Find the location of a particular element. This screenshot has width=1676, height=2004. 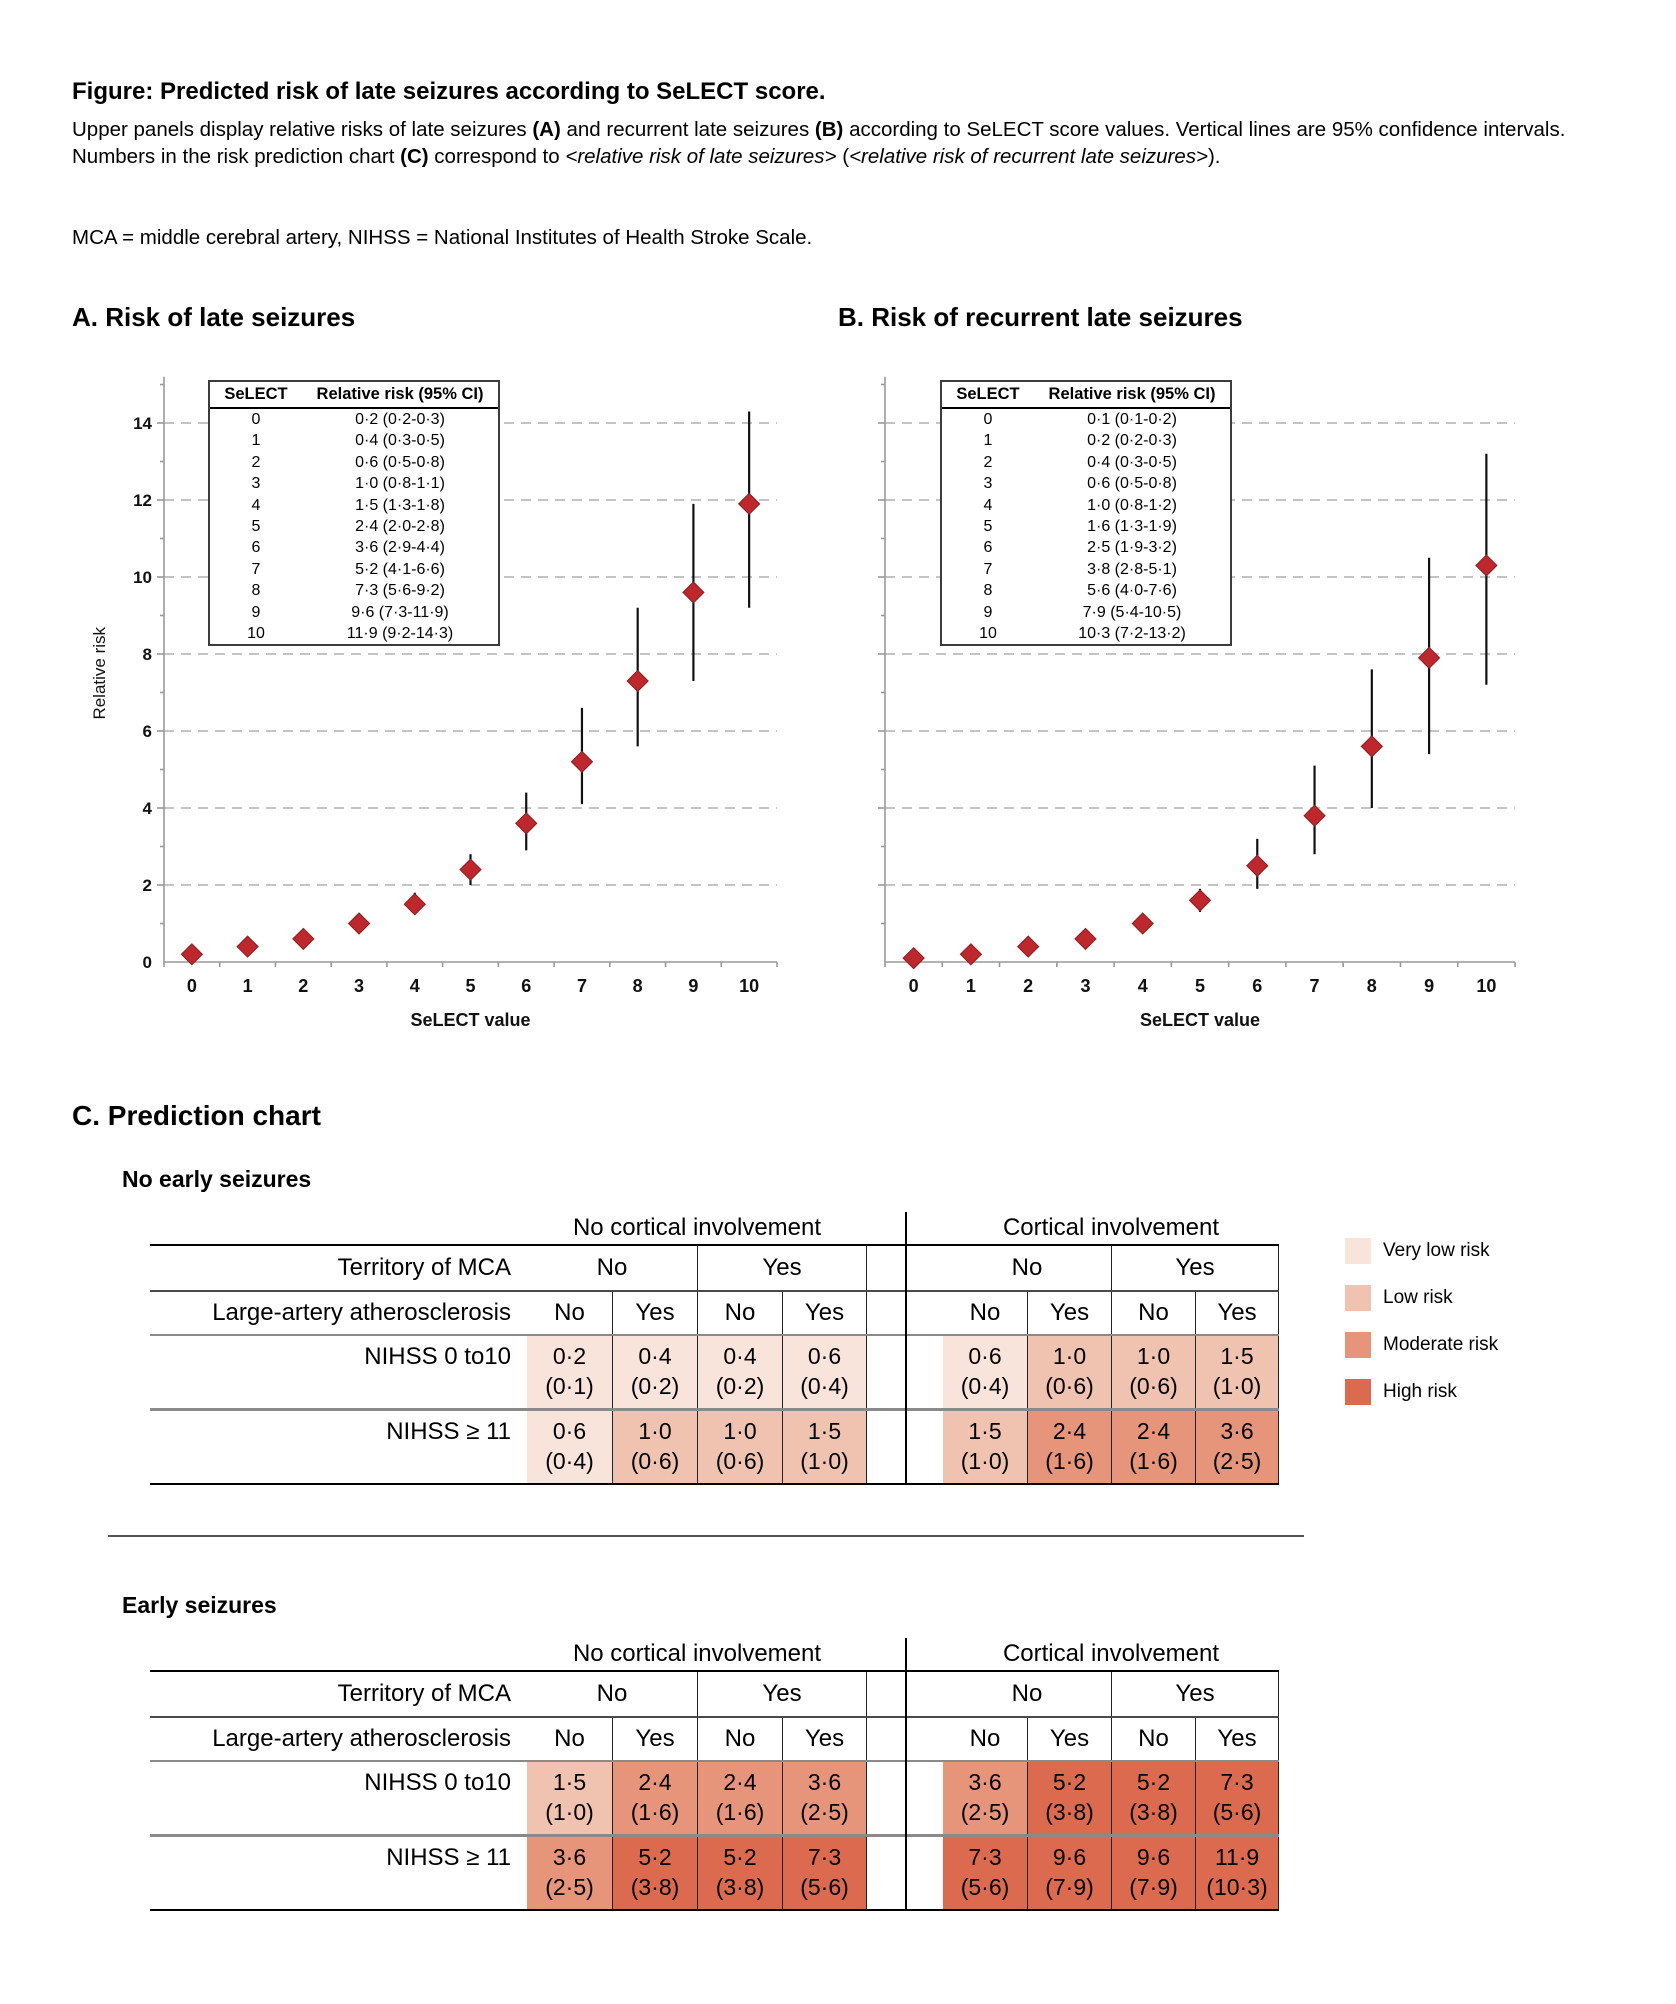

territory-row: Territory of MCA No Yes No Yes is located at coordinates (714, 1694).